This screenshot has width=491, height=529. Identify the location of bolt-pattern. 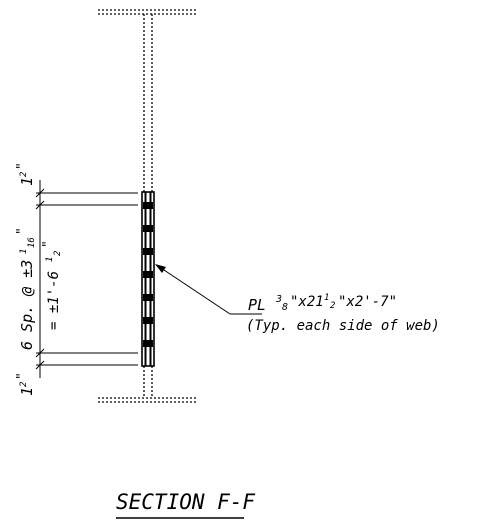
(148, 274).